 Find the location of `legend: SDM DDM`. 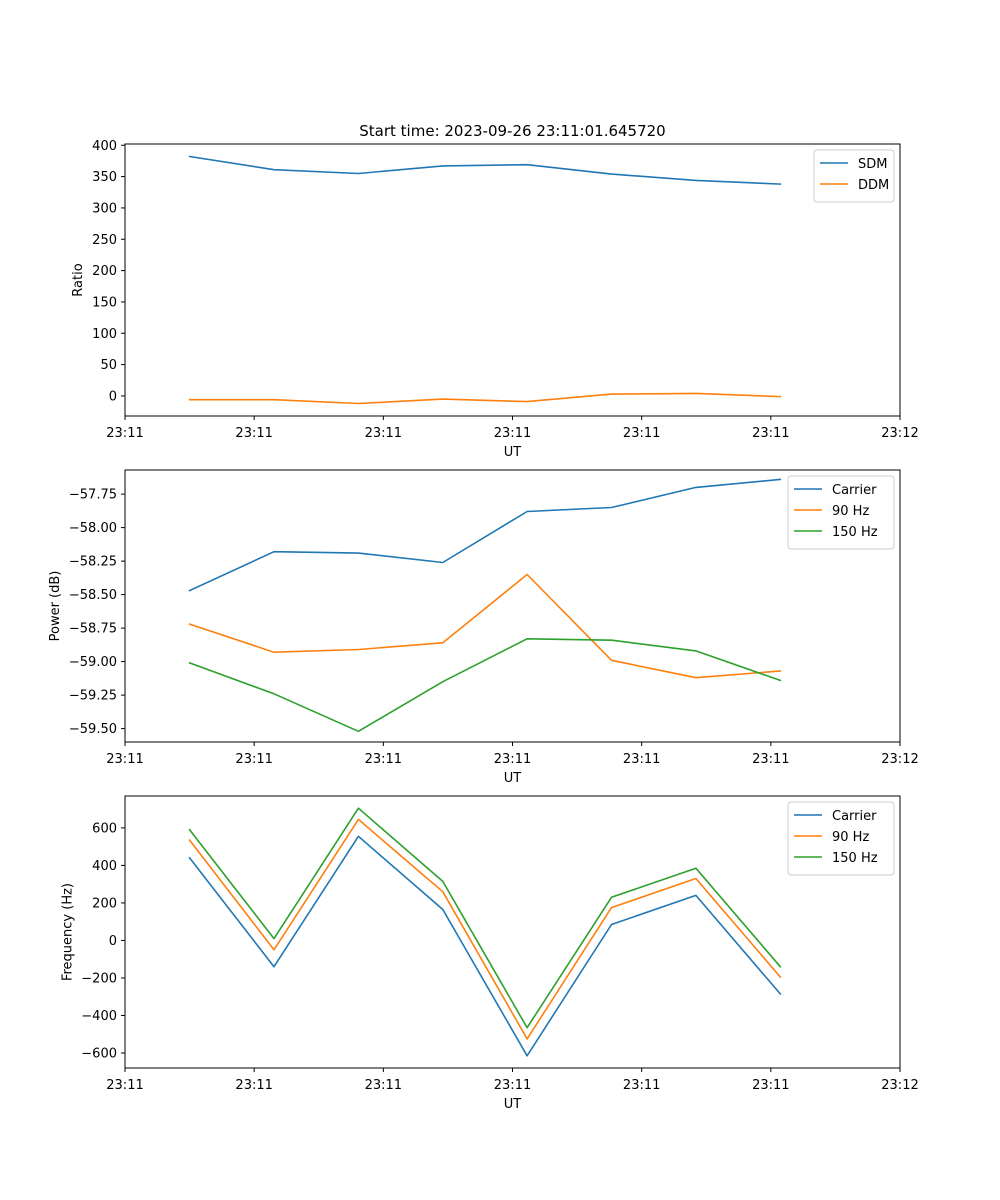

legend: SDM DDM is located at coordinates (854, 176).